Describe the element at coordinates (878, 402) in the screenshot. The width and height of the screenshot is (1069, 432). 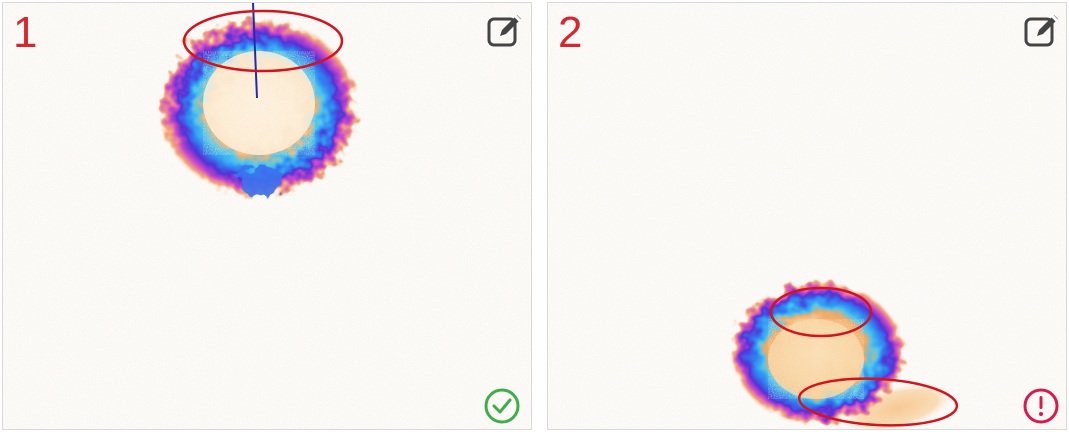
I see `annotation-ellipse-bottom` at that location.